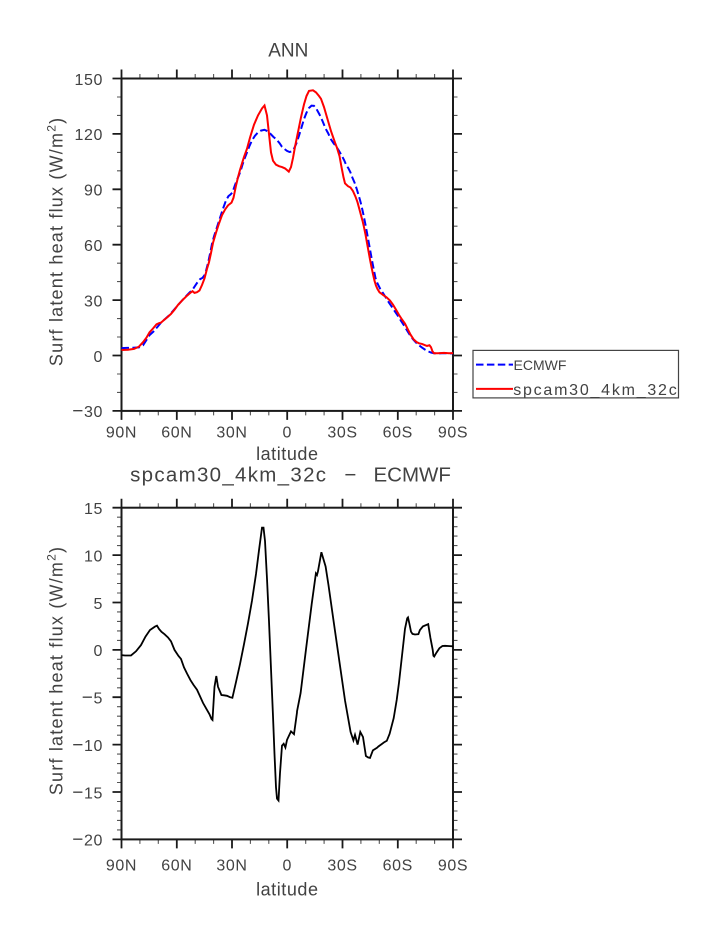 The width and height of the screenshot is (723, 940). What do you see at coordinates (89, 80) in the screenshot?
I see `svg-text: 150` at bounding box center [89, 80].